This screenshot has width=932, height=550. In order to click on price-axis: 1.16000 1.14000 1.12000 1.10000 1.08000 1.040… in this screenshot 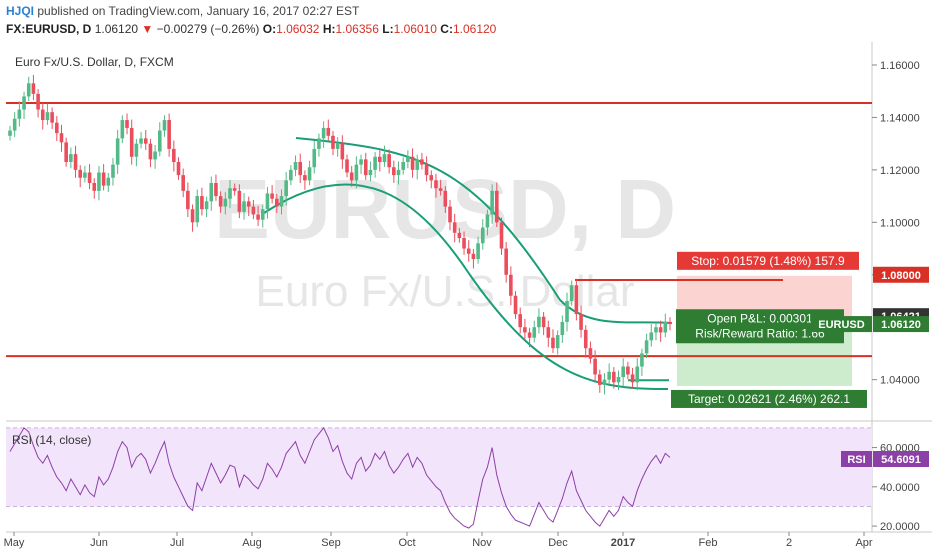, I will do `click(896, 223)`.